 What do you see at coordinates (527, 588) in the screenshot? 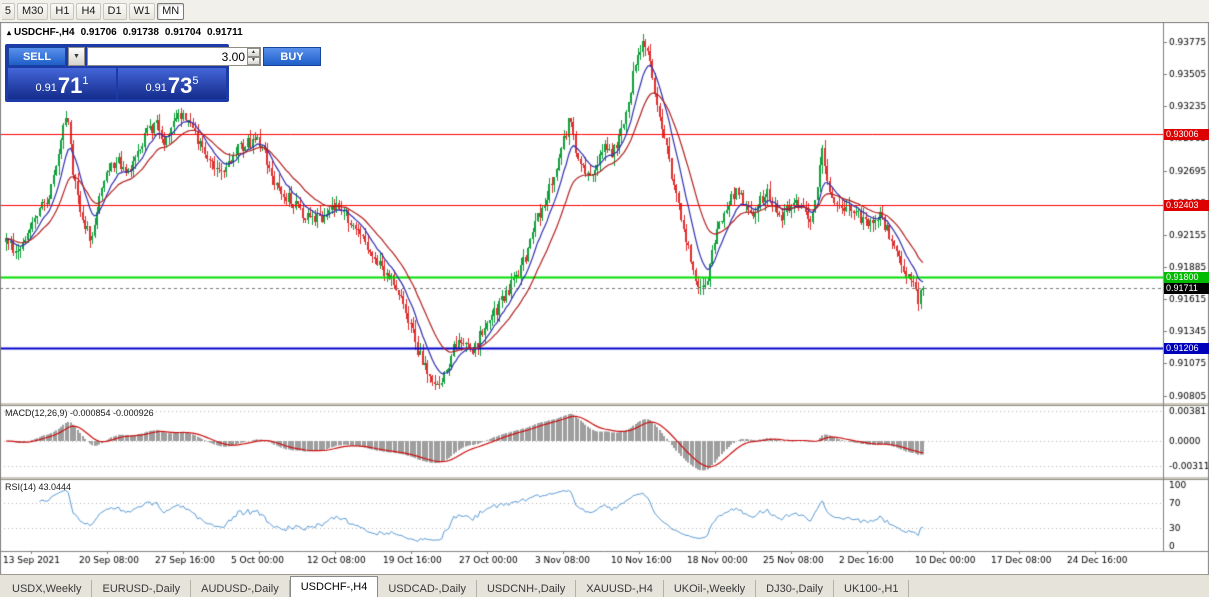
I see `chart-tab: USDCNH-,Daily` at bounding box center [527, 588].